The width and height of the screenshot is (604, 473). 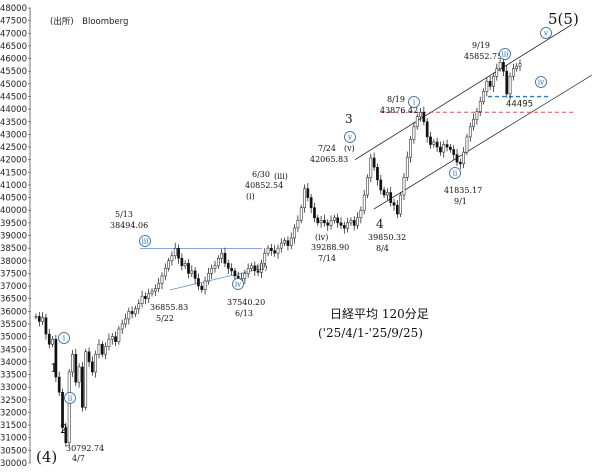 I want to click on circled-wave-i: i, so click(x=64, y=338).